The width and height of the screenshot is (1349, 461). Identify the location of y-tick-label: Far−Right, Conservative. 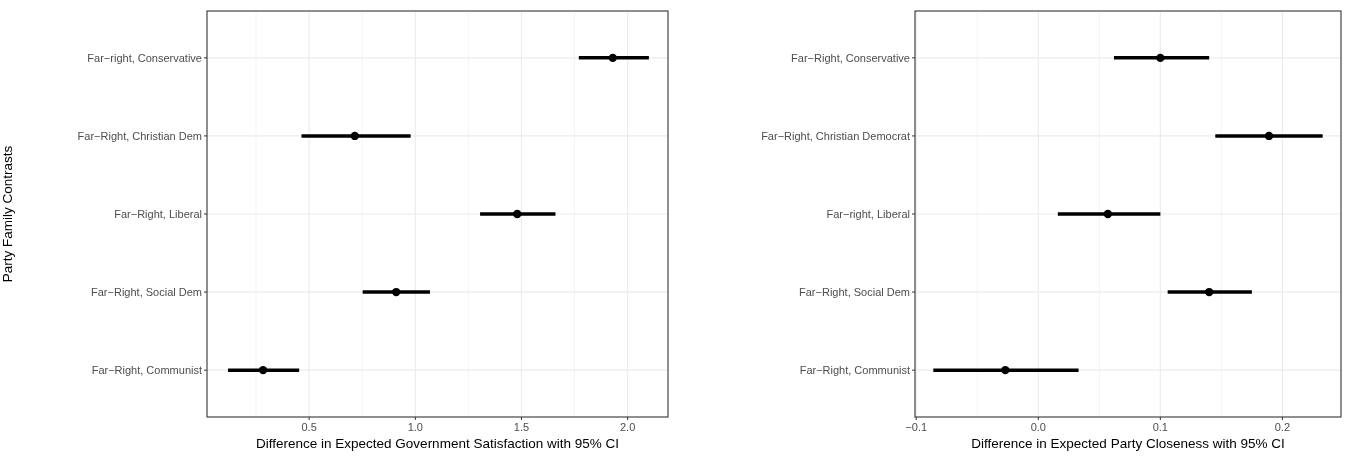
(850, 57).